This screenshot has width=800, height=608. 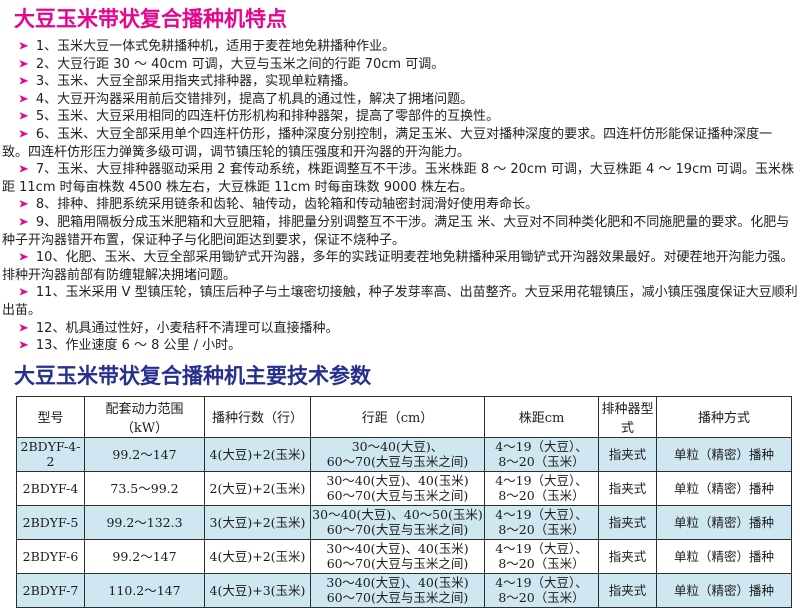 What do you see at coordinates (257, 416) in the screenshot?
I see `col-header-rows: 播种行数（行）` at bounding box center [257, 416].